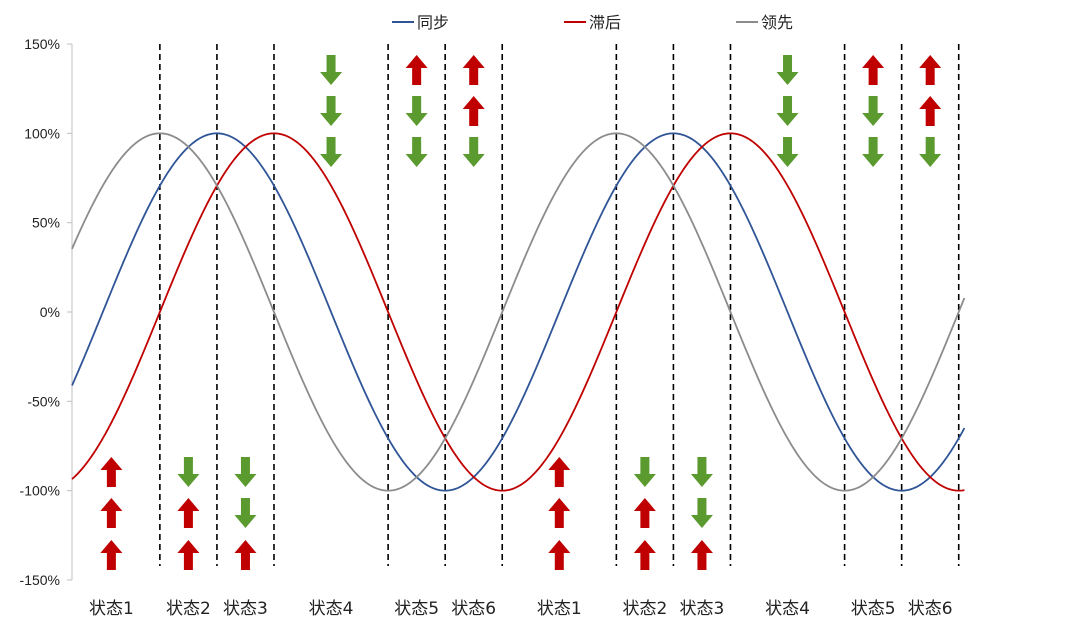 This screenshot has height=630, width=1089. Describe the element at coordinates (42, 44) in the screenshot. I see `y-tick-label: 150%` at that location.